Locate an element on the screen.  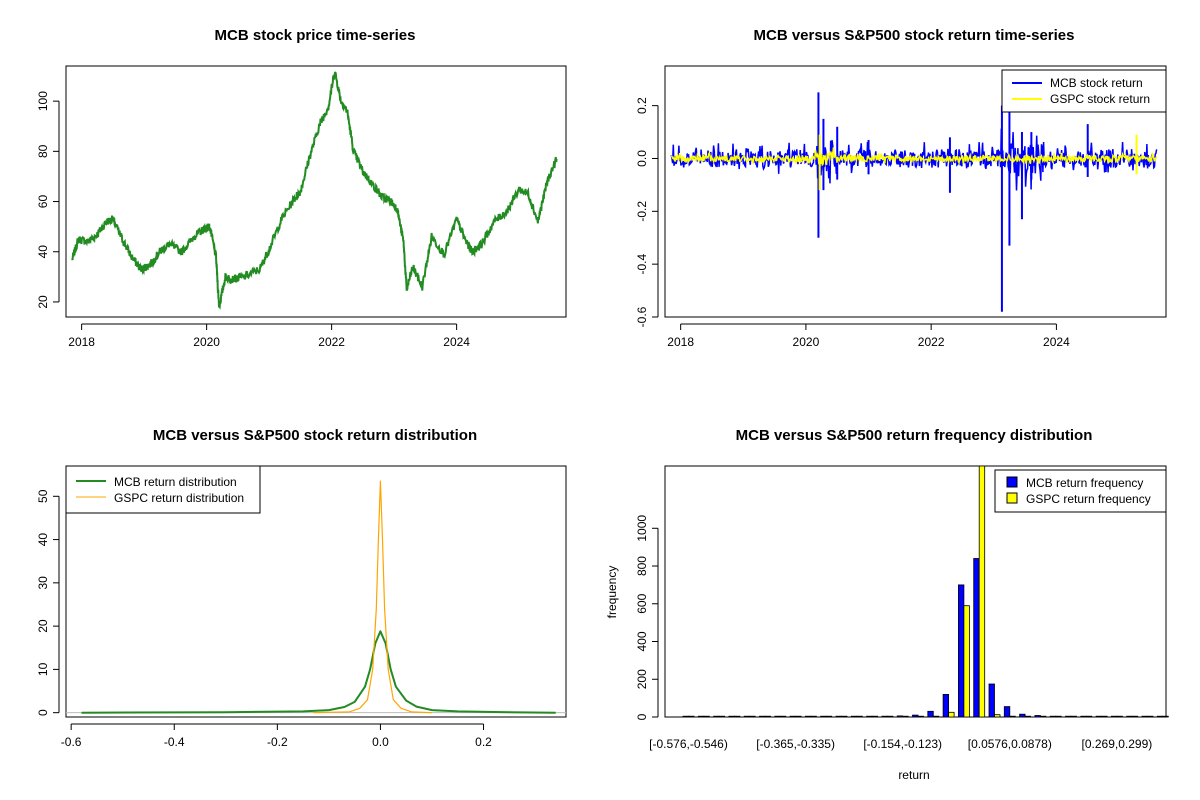
freq-x-tick-label: [0.269,0.299) is located at coordinates (1117, 744).